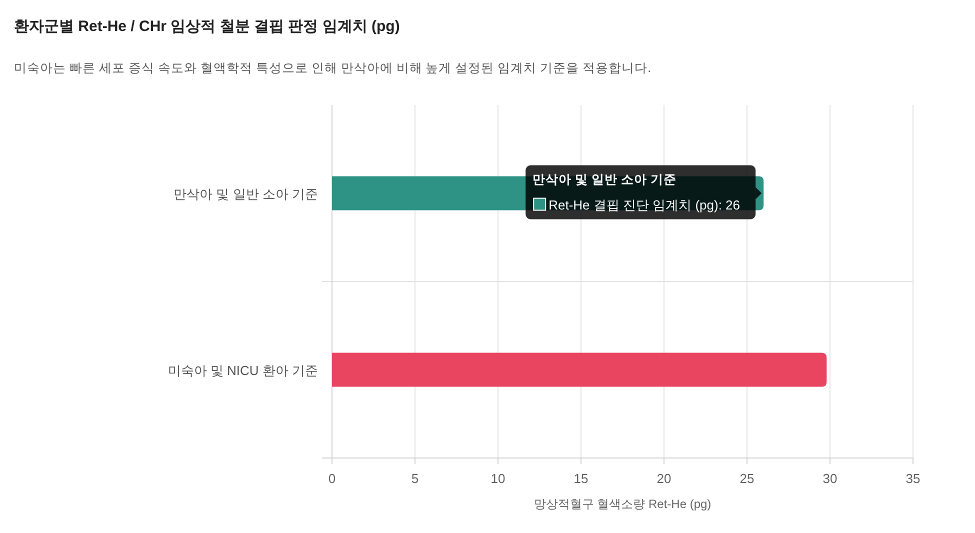 The height and width of the screenshot is (533, 975). What do you see at coordinates (207, 26) in the screenshot?
I see `text: 환자군별 Ret-He / CHr 임상적 철분 결핍 판정 임계치 (pg)` at bounding box center [207, 26].